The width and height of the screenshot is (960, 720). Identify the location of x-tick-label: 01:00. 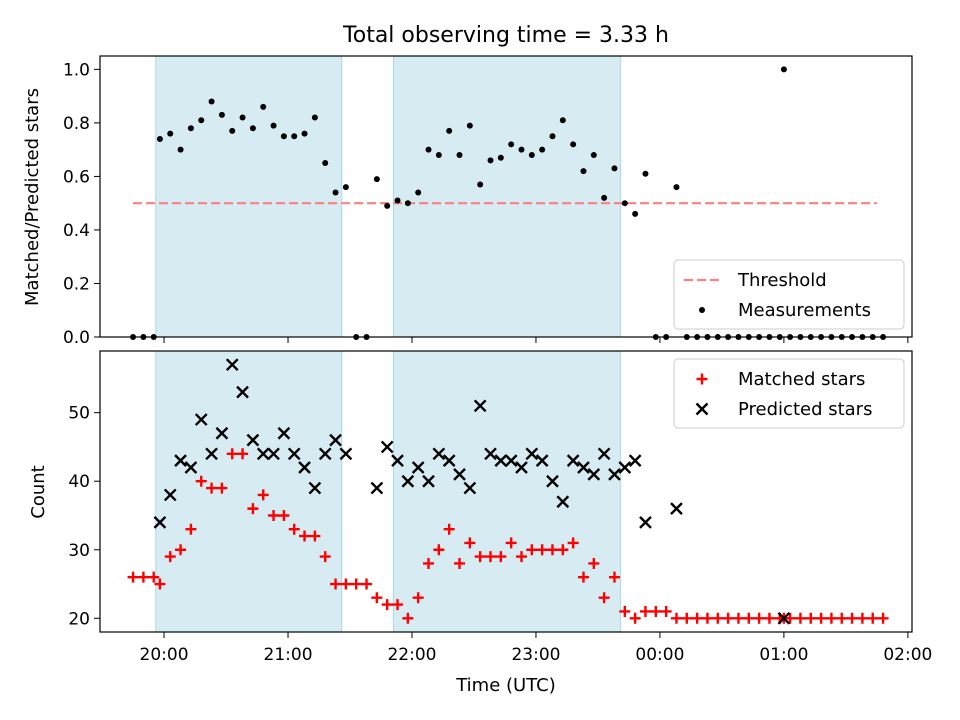
(783, 655).